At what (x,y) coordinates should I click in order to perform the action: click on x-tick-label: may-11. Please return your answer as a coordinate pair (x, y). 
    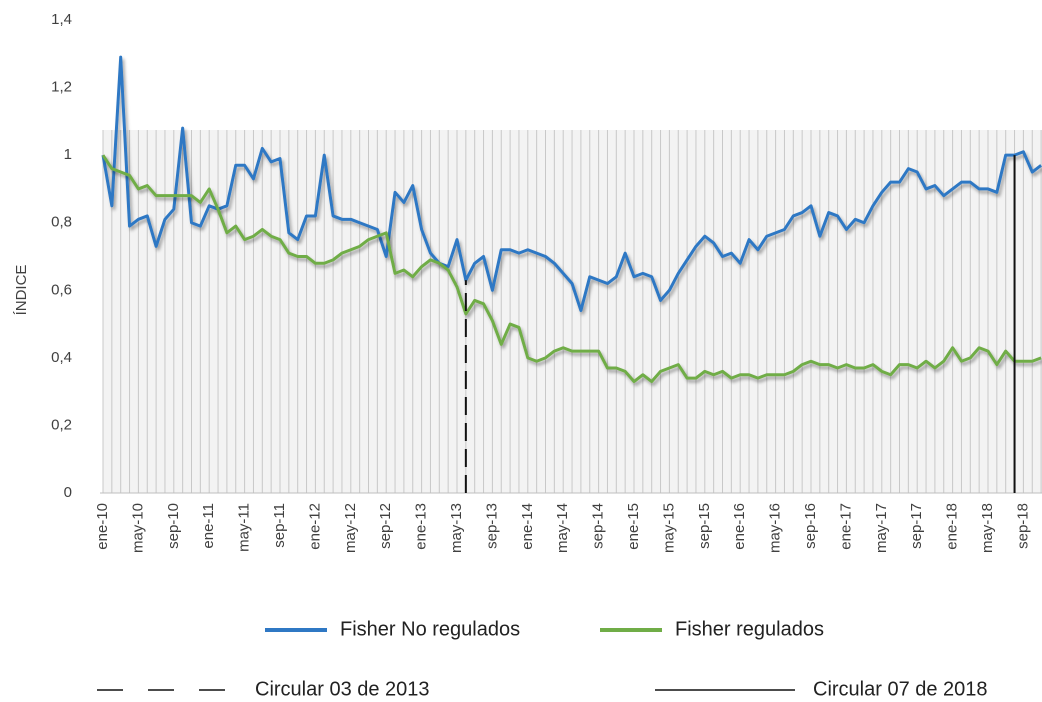
    Looking at the image, I should click on (244, 527).